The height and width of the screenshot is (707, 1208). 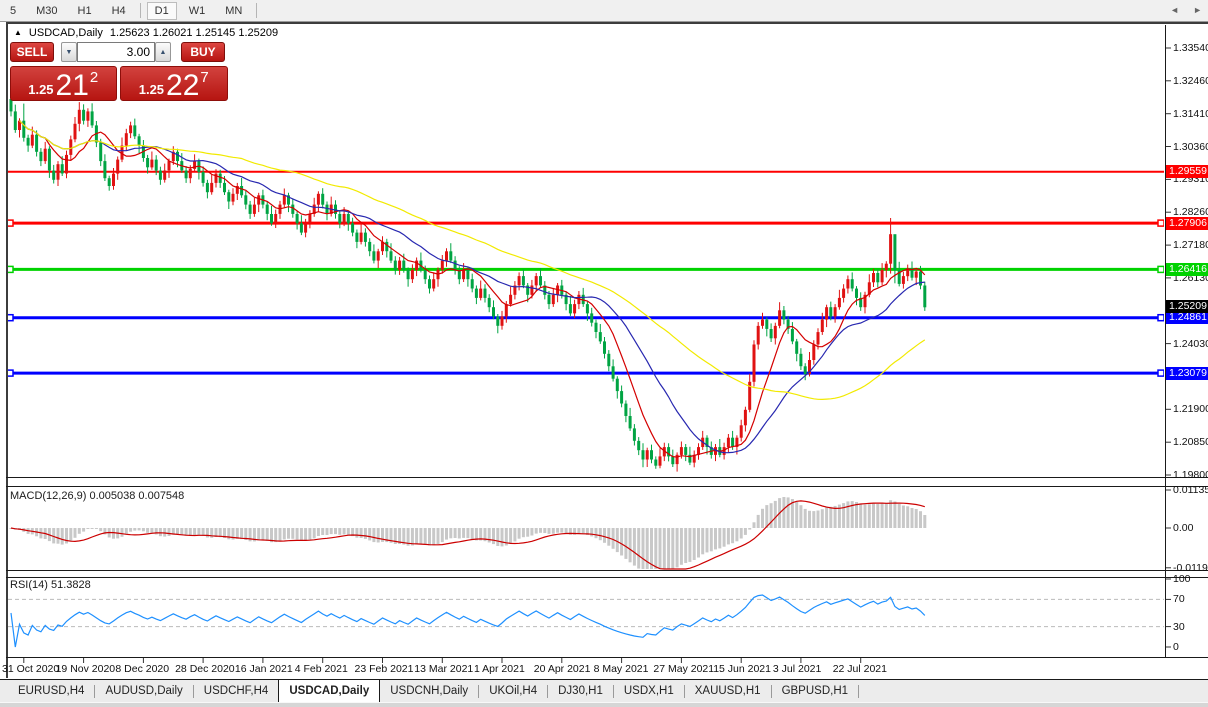 What do you see at coordinates (1190, 490) in the screenshot?
I see `macd-tick-label: 0.01135` at bounding box center [1190, 490].